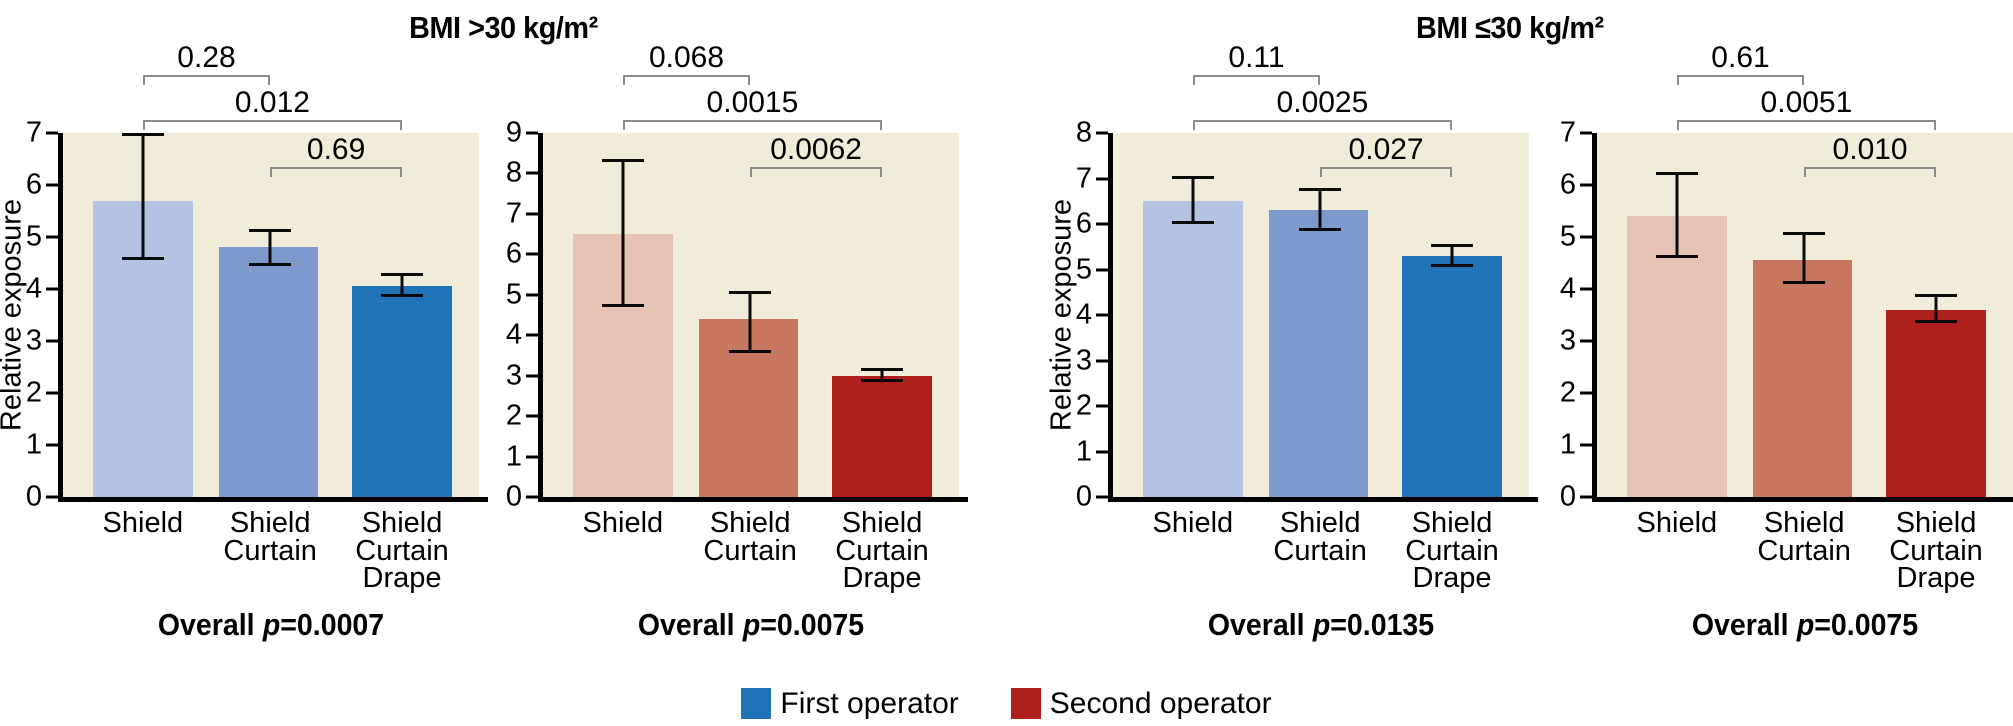 This screenshot has height=726, width=2013. Describe the element at coordinates (272, 108) in the screenshot. I see `p-bracket-shield-vs-shield-curtain-drape: 0.012` at that location.